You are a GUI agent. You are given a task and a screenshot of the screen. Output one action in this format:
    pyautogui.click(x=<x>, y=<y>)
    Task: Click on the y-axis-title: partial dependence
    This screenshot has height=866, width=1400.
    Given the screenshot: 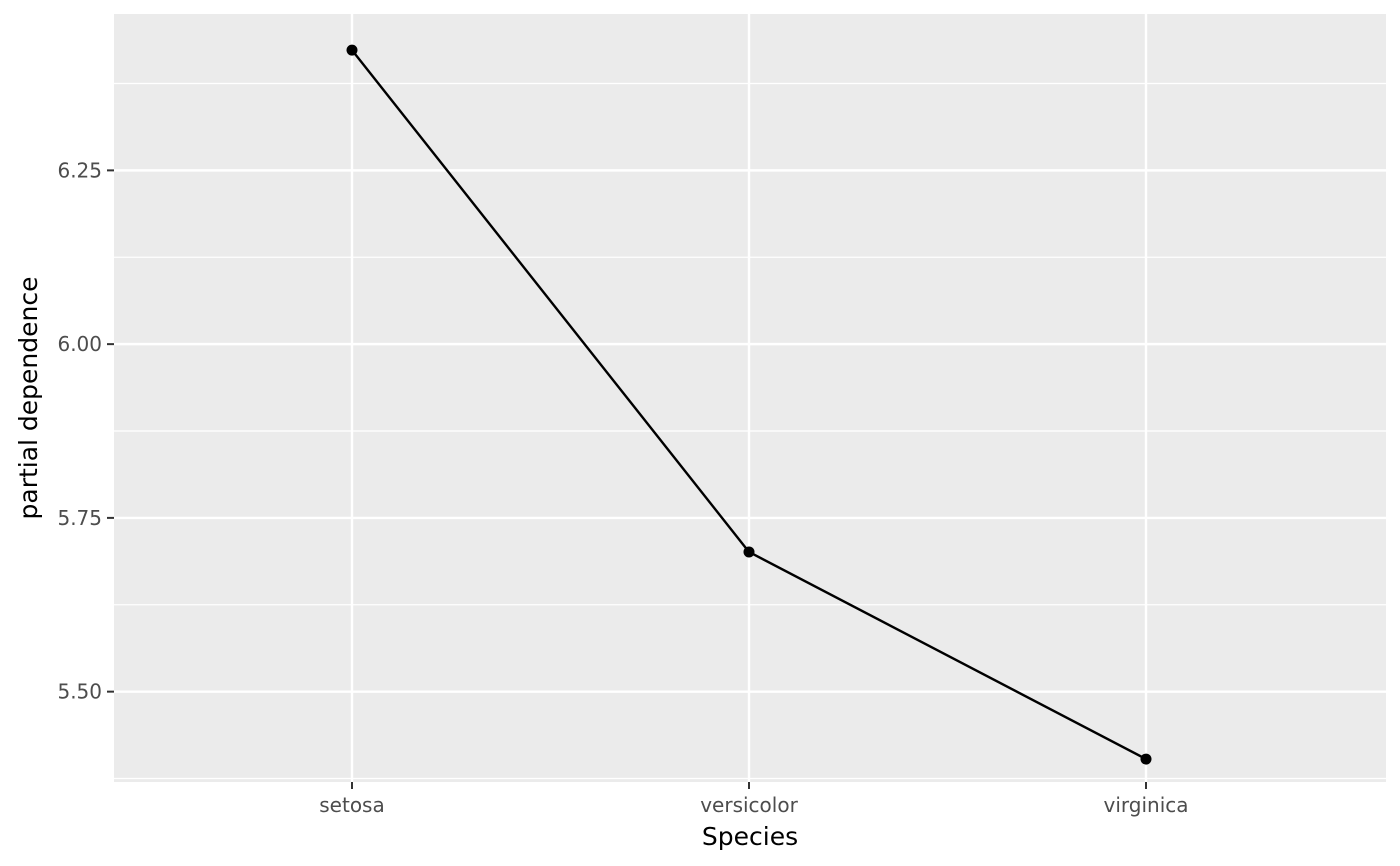 What is the action you would take?
    pyautogui.click(x=28, y=398)
    